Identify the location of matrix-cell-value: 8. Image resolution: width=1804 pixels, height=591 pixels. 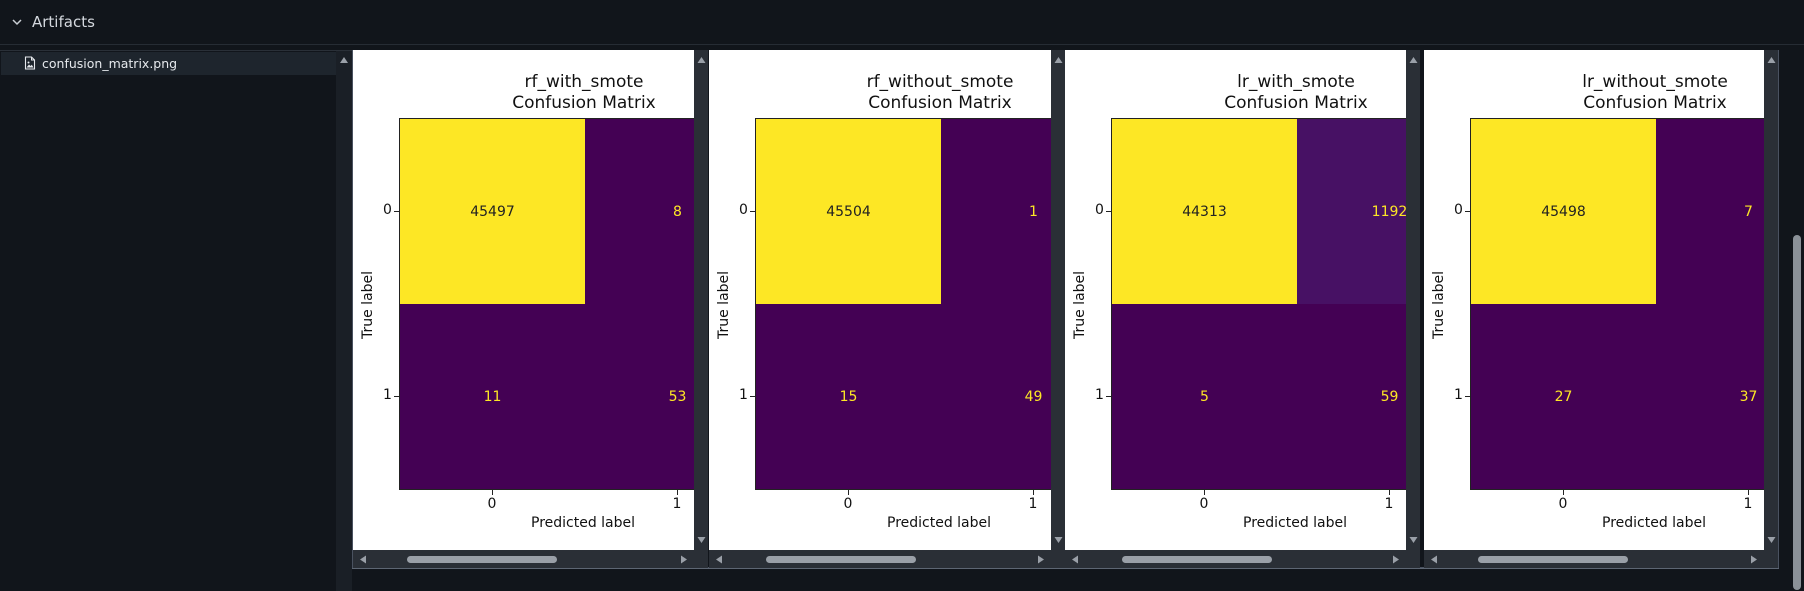
(677, 211).